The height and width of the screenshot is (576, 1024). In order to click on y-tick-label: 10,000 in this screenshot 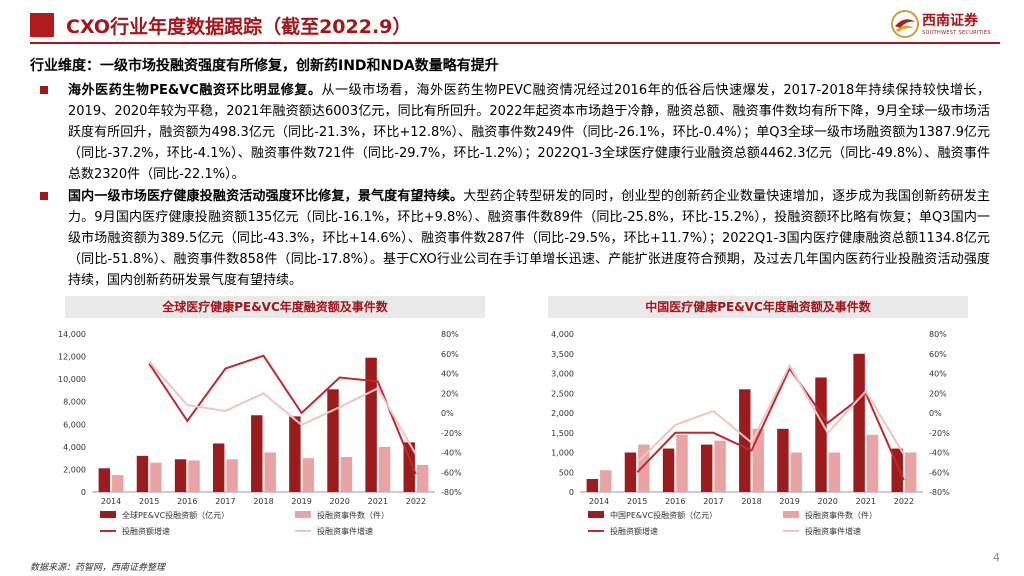, I will do `click(72, 379)`.